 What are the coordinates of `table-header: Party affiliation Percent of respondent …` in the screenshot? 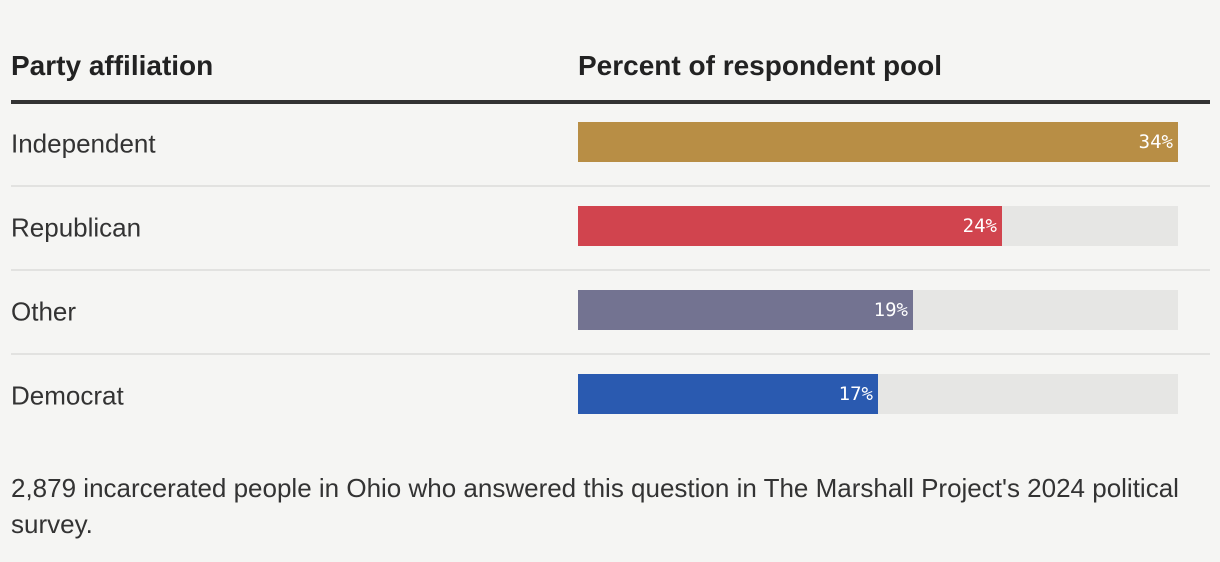 It's located at (610, 72).